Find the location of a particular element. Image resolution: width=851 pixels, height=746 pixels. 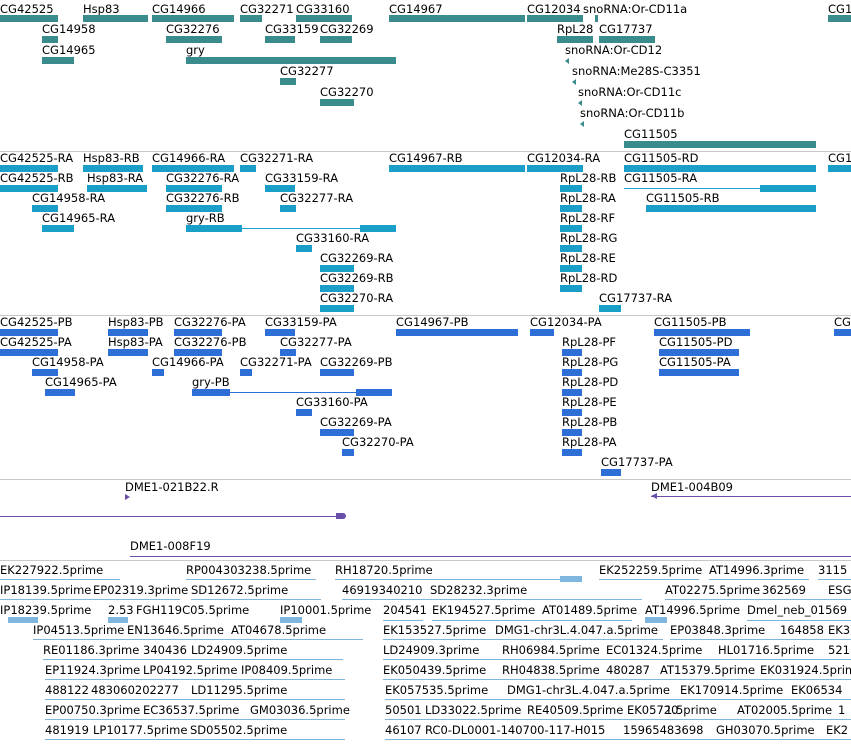

est-label: EK3 is located at coordinates (839, 630).